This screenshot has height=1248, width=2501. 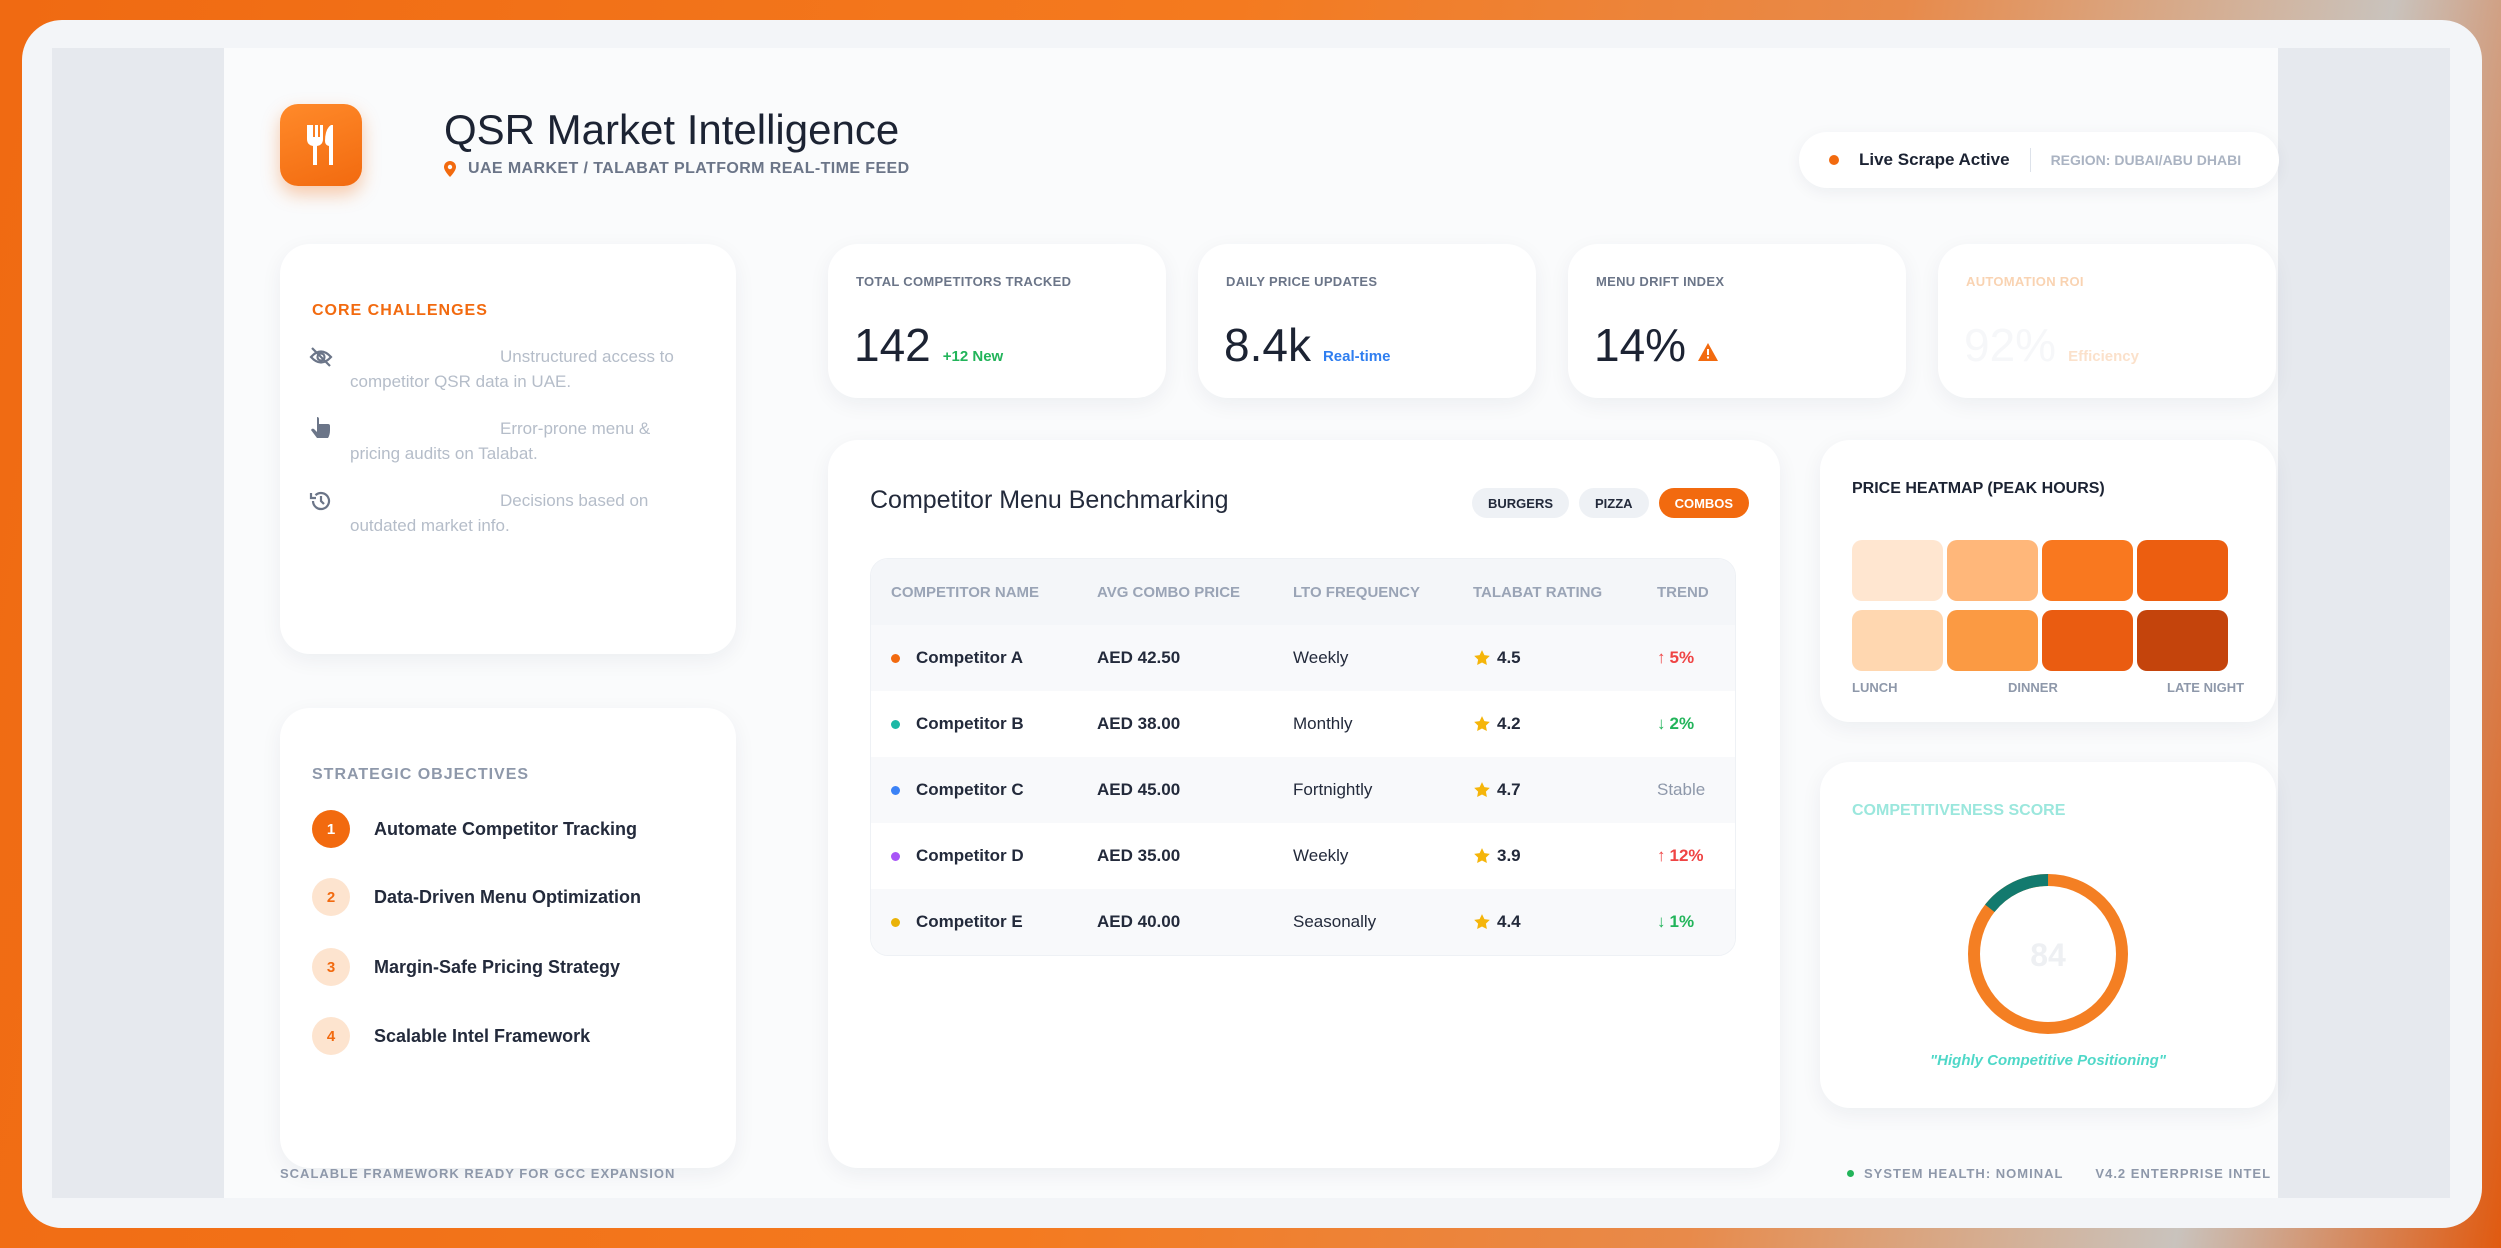 What do you see at coordinates (1964, 1173) in the screenshot?
I see `system-health: SYSTEM HEALTH: NOMINAL` at bounding box center [1964, 1173].